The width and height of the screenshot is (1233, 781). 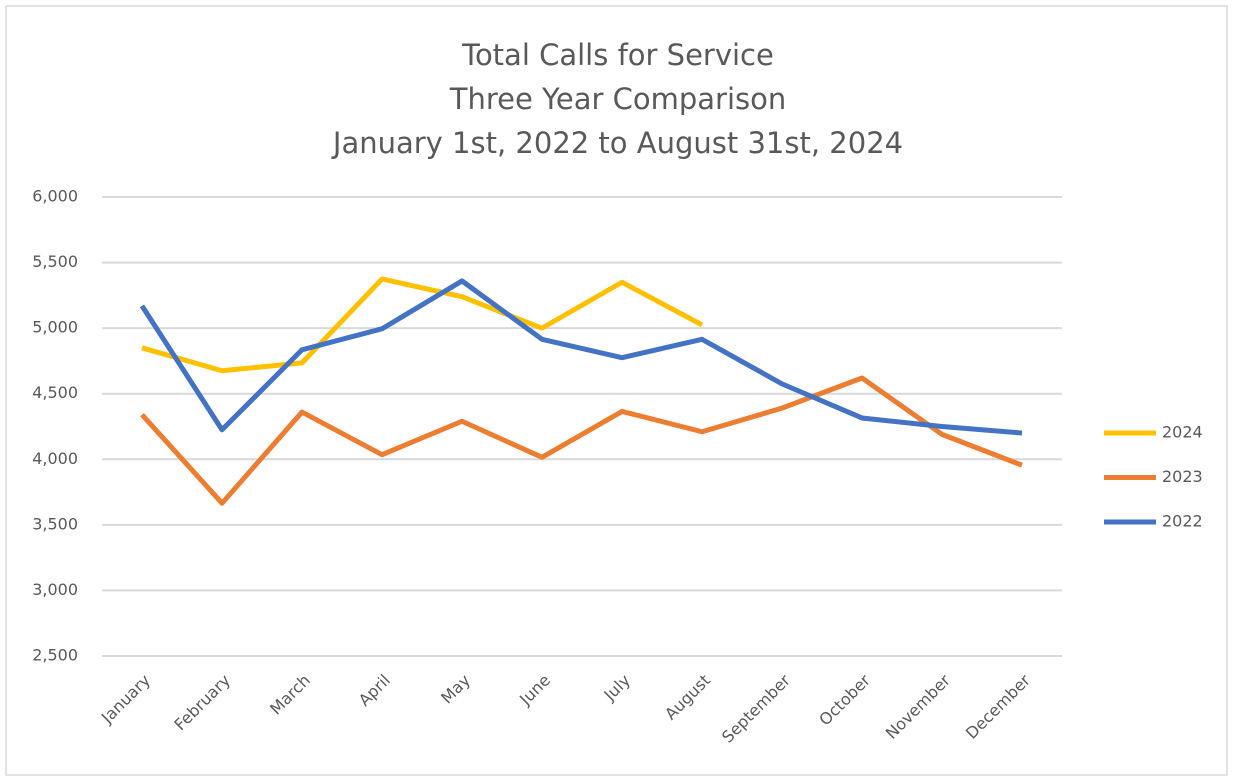 I want to click on y-tick-label: 3,500, so click(x=55, y=523).